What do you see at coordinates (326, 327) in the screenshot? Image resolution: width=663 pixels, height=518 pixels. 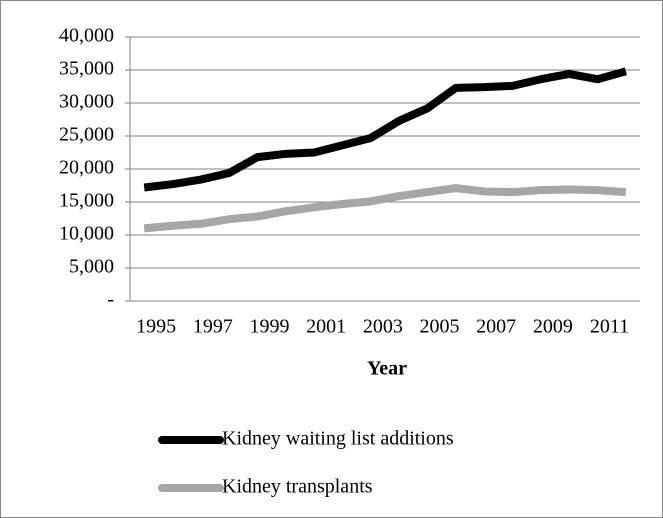 I see `x-tick-label: 2001` at bounding box center [326, 327].